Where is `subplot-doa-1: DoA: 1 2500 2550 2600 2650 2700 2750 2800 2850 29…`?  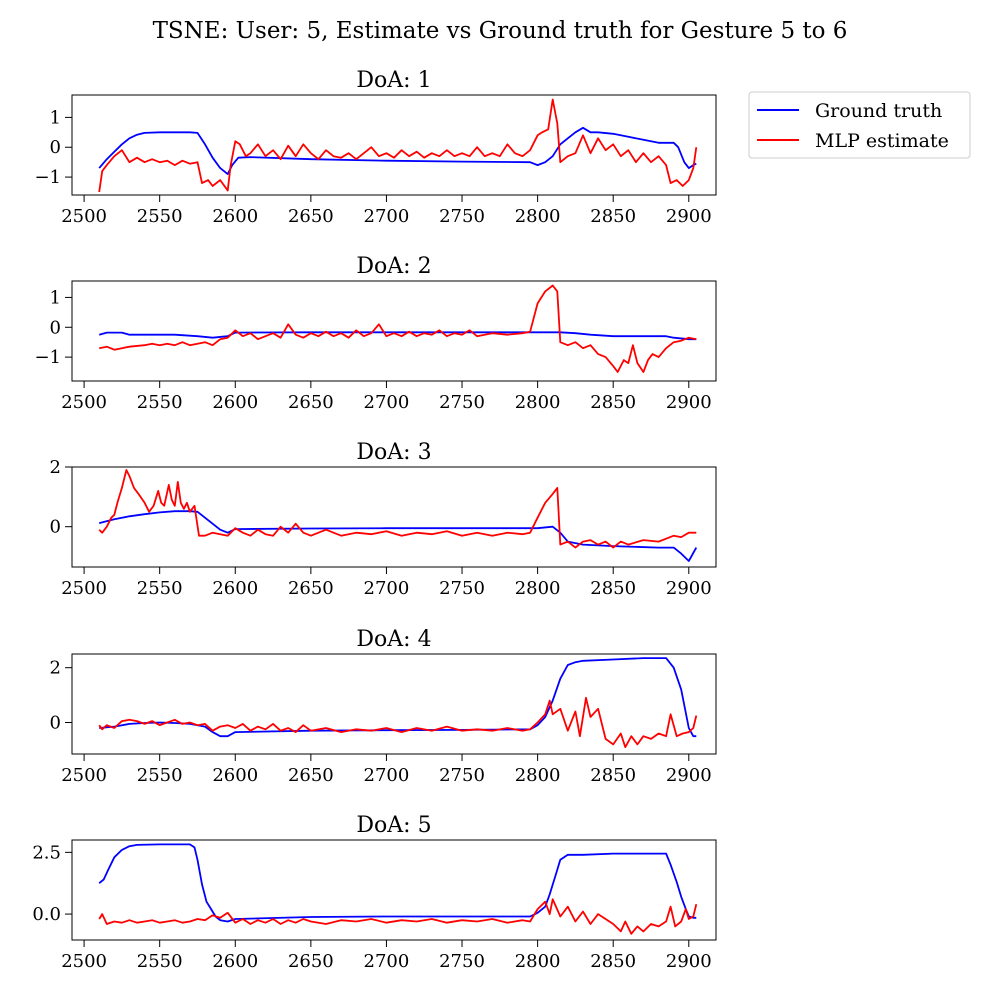 subplot-doa-1: DoA: 1 2500 2550 2600 2650 2700 2750 2800 2850 29… is located at coordinates (375, 147).